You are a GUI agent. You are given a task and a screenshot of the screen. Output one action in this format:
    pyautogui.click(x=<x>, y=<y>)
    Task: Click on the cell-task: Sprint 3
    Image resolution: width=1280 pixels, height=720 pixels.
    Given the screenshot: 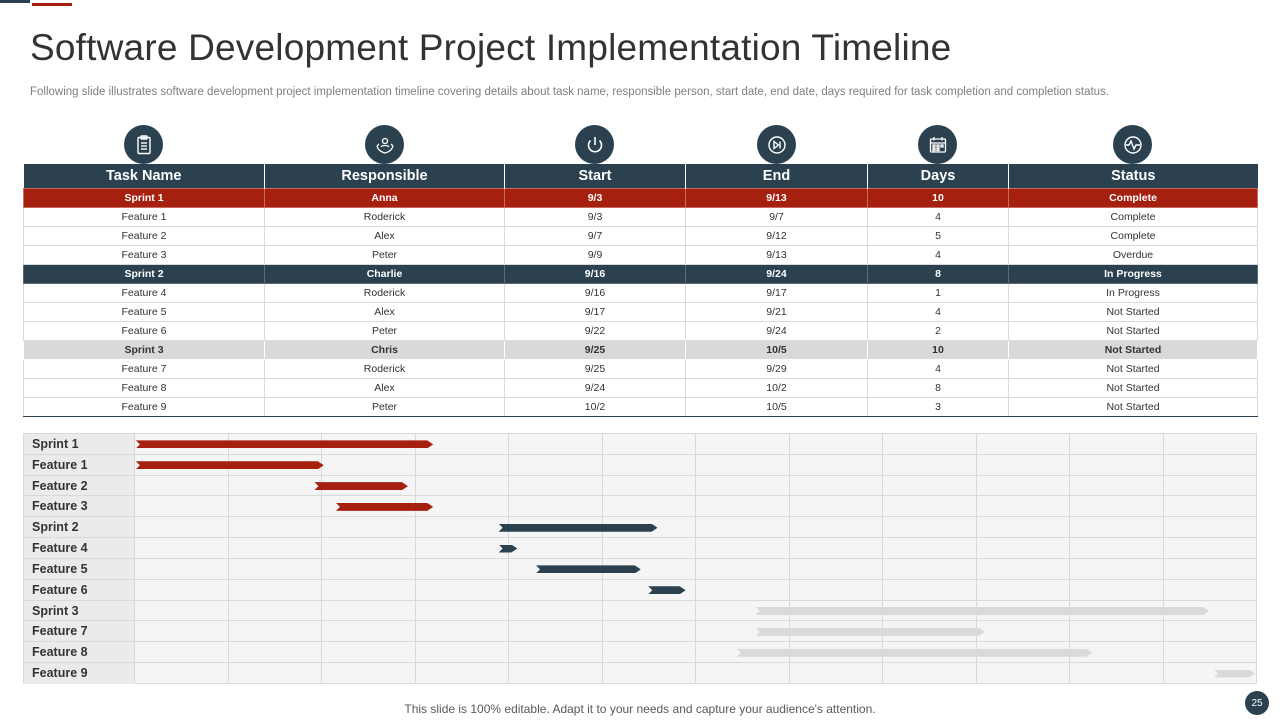 What is the action you would take?
    pyautogui.click(x=144, y=349)
    